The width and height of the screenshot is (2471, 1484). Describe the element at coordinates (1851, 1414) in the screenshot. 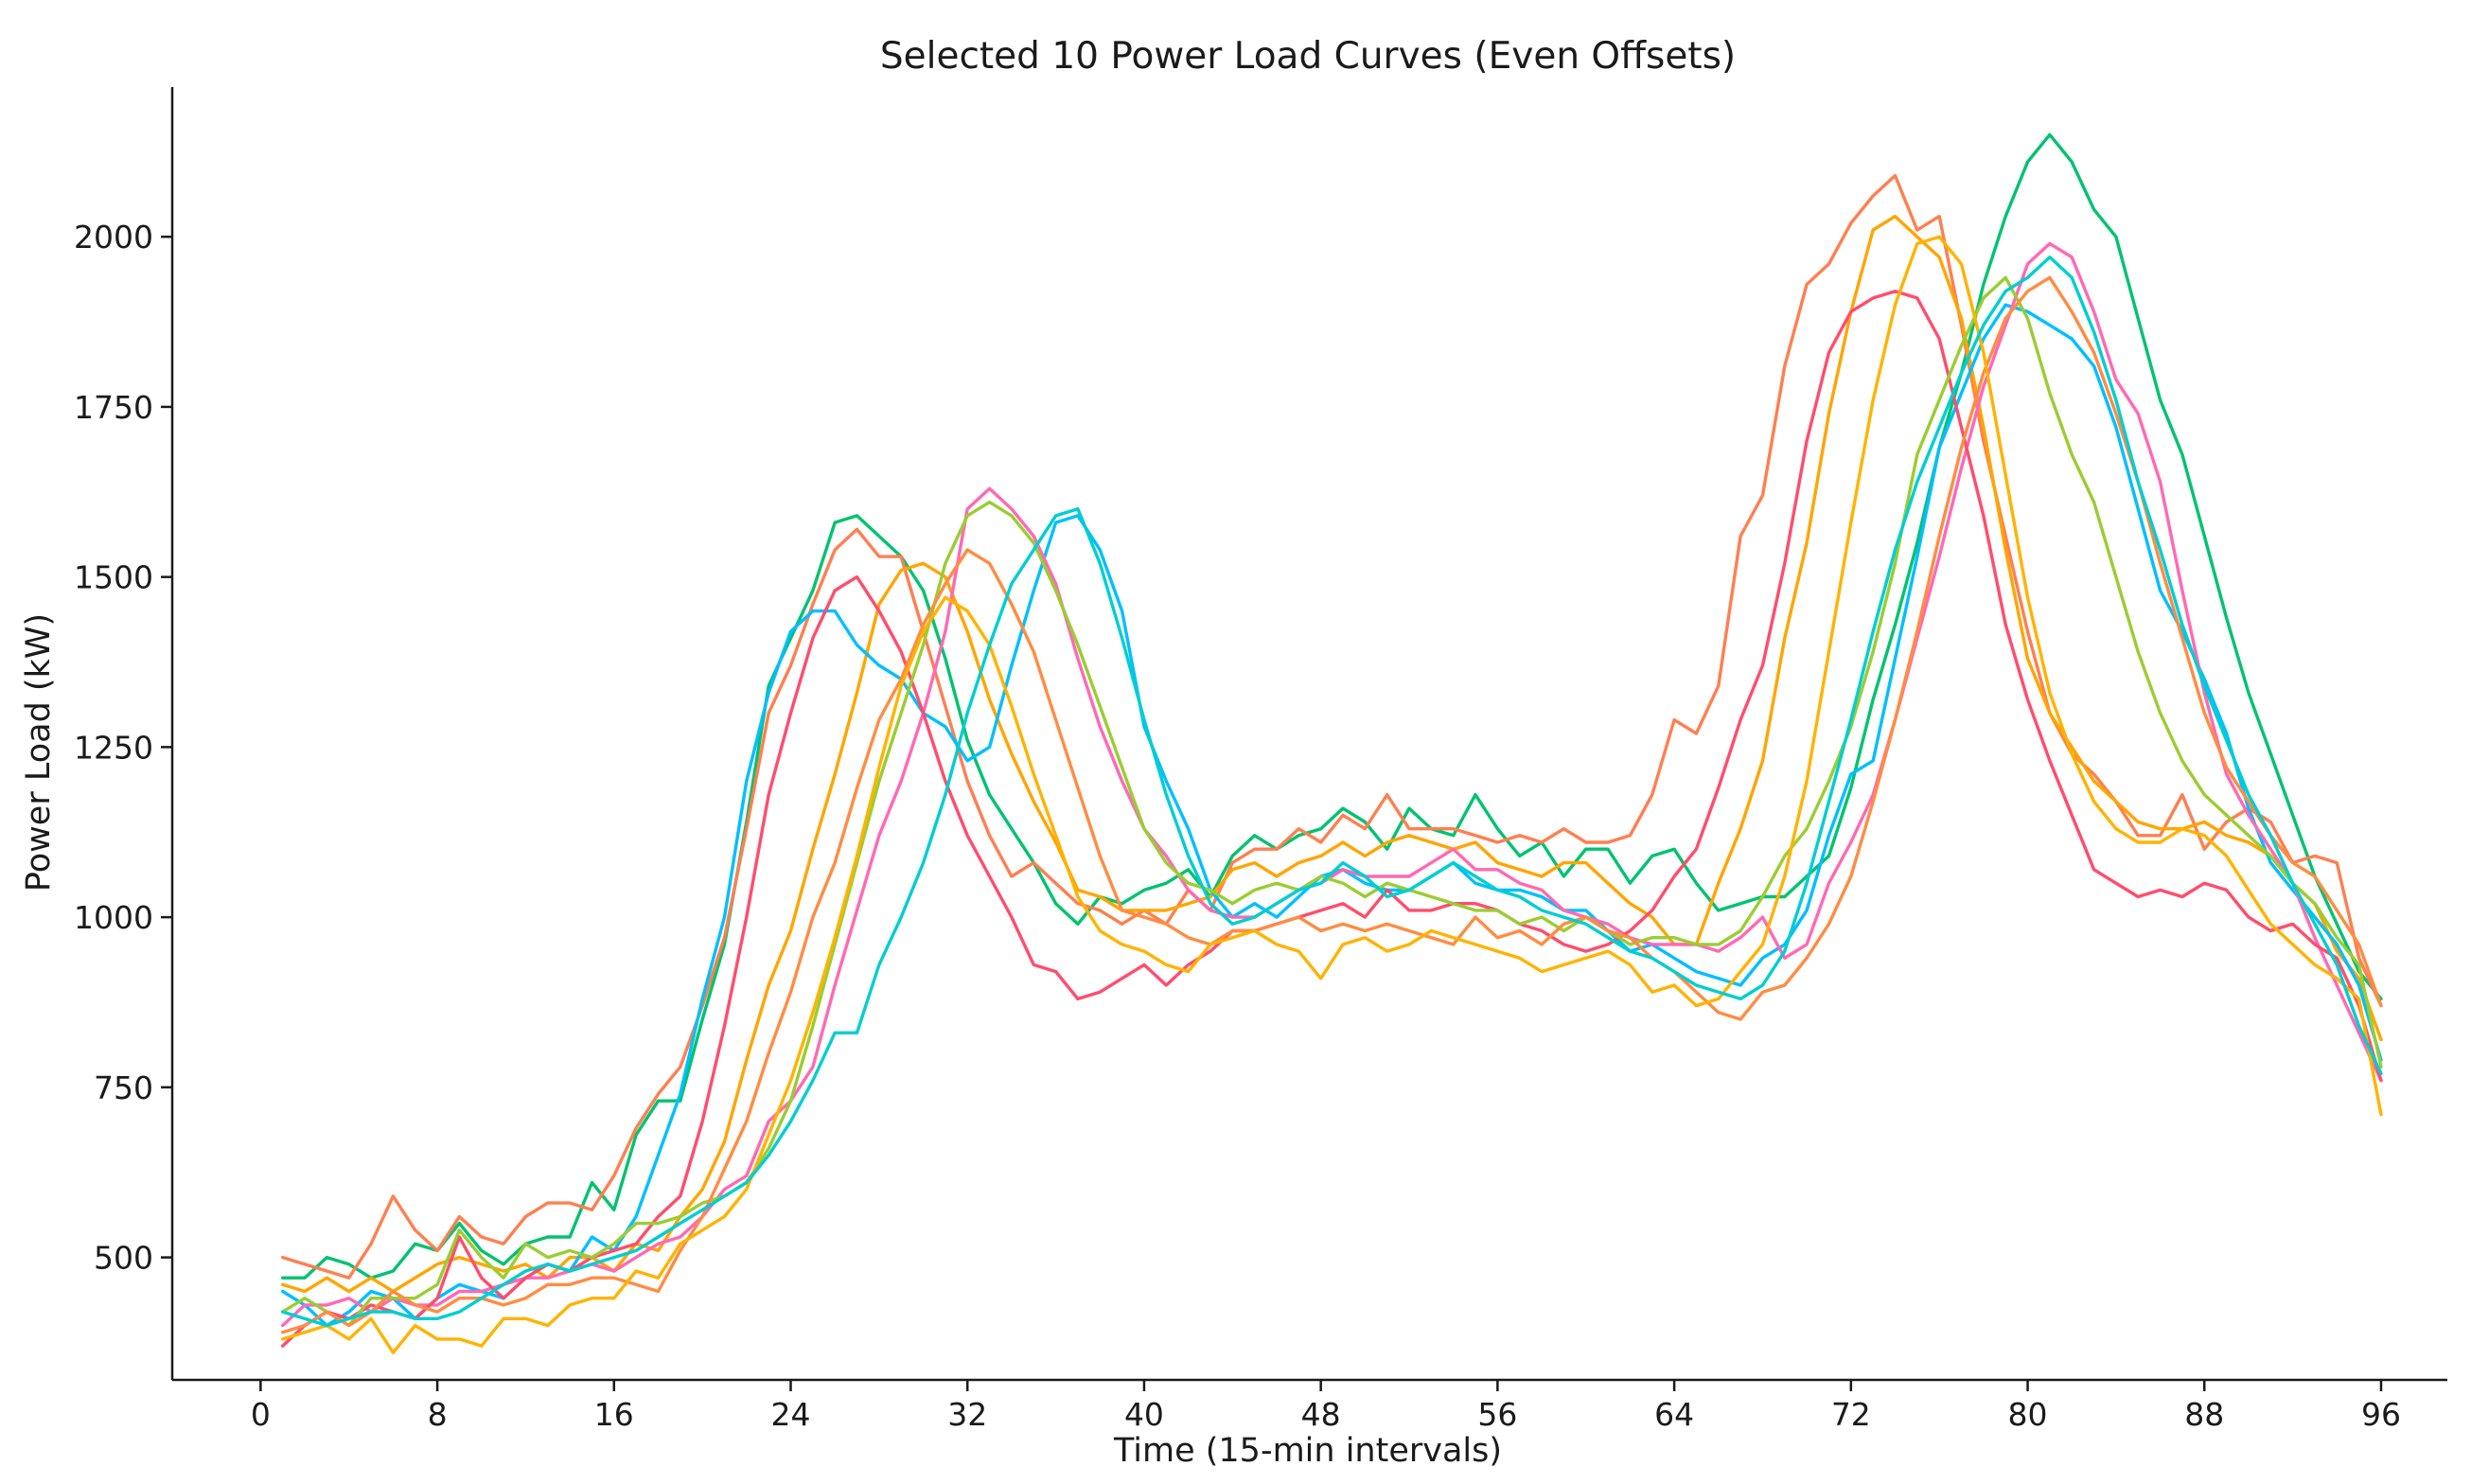

I see `x-tick-label: 72` at that location.